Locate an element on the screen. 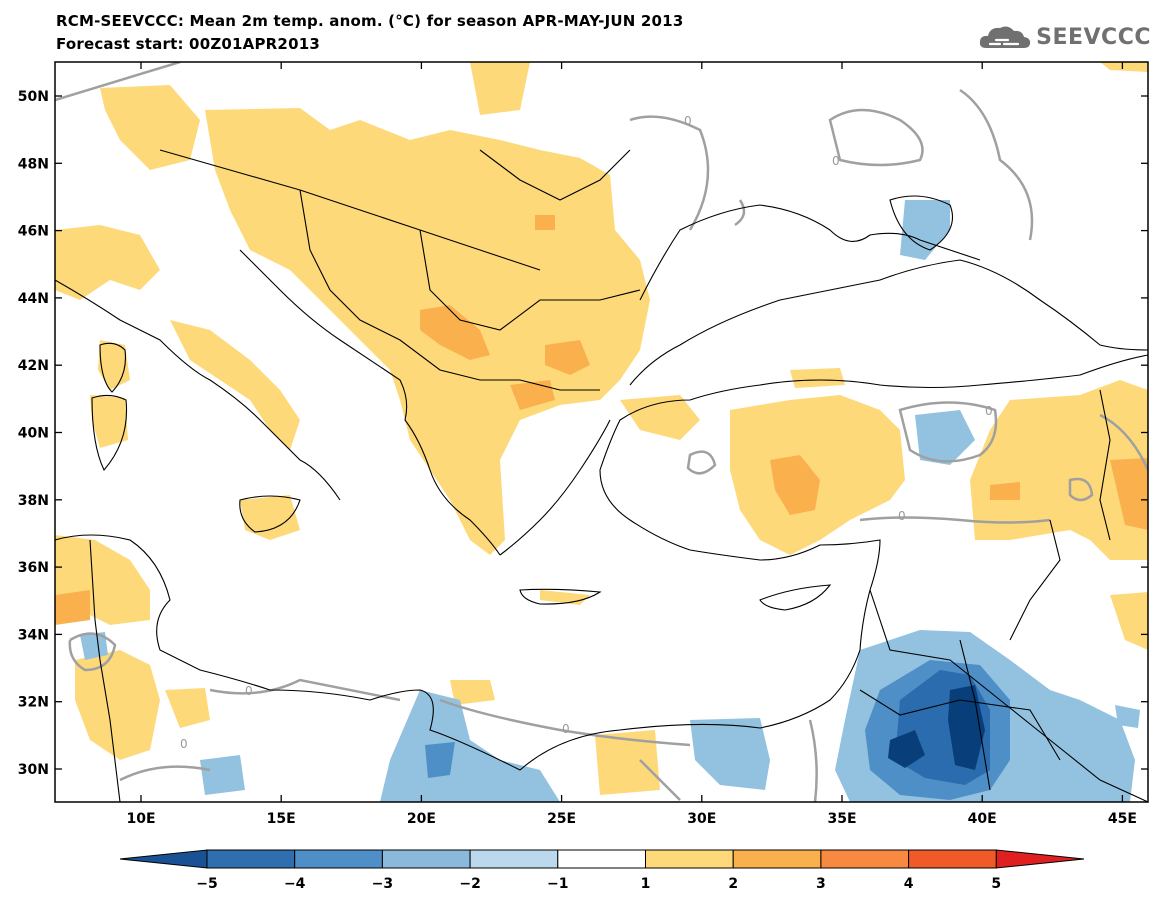 The image size is (1165, 907). positive-region-tunisia is located at coordinates (117, 705).